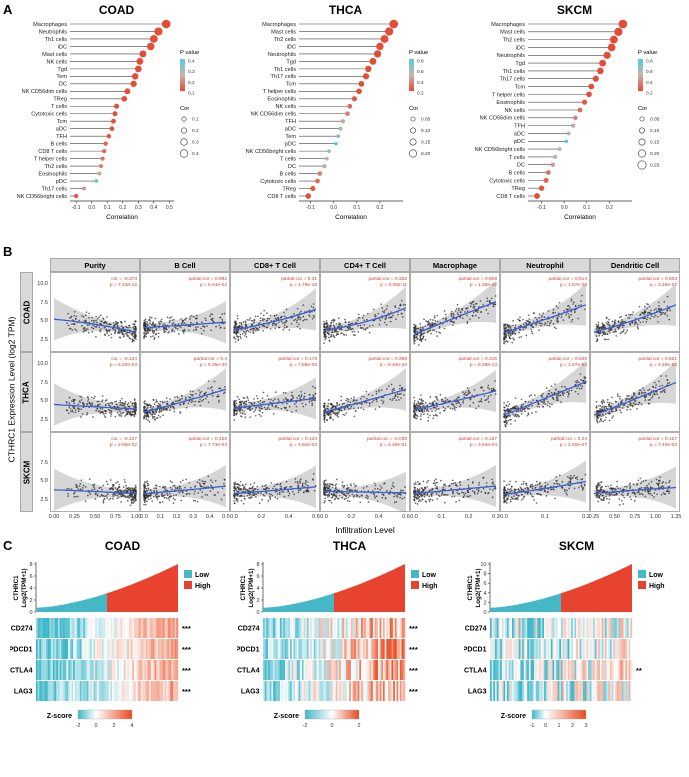 Image resolution: width=689 pixels, height=777 pixels. What do you see at coordinates (290, 122) in the screenshot?
I see `cell-label: TFH` at bounding box center [290, 122].